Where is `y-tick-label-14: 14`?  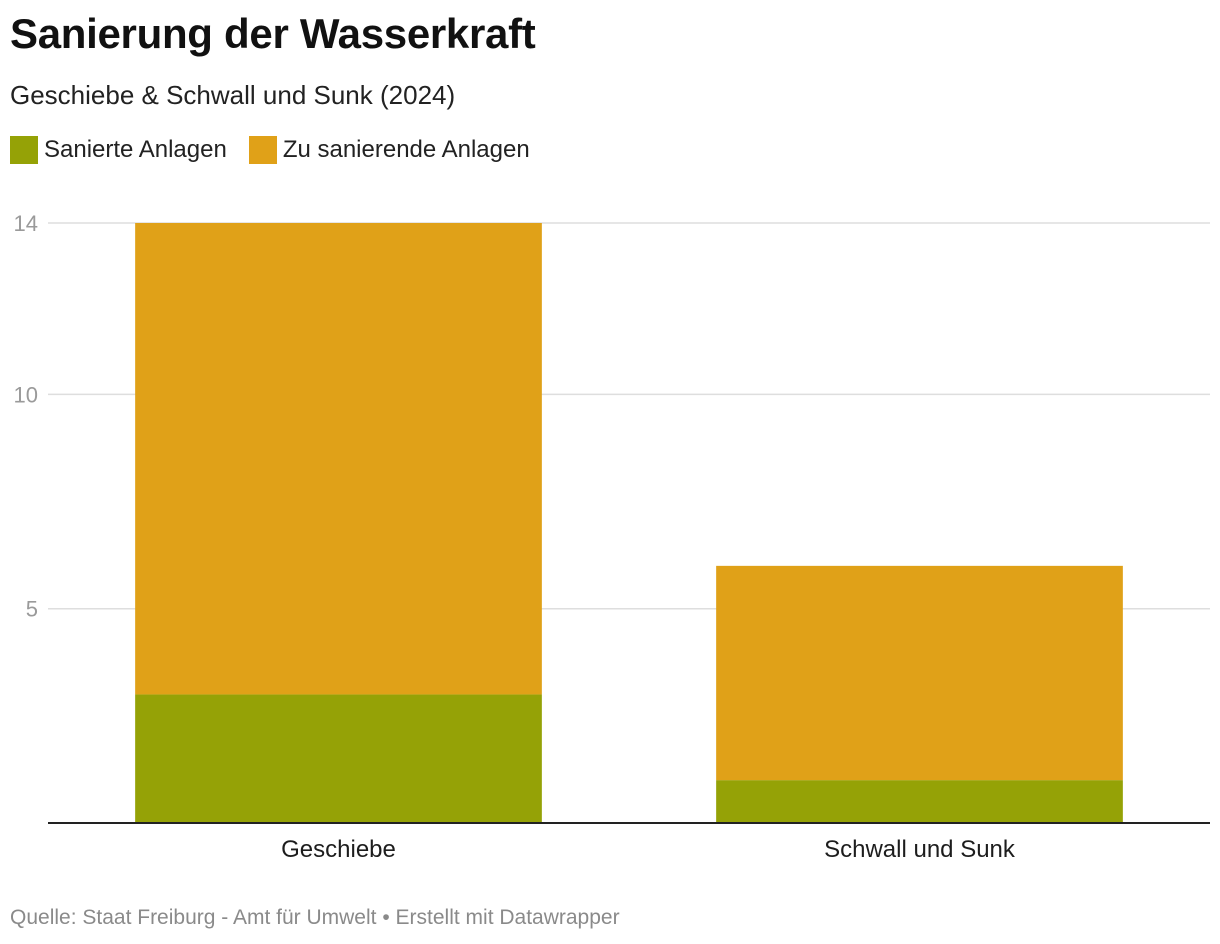 y-tick-label-14: 14 is located at coordinates (26, 223).